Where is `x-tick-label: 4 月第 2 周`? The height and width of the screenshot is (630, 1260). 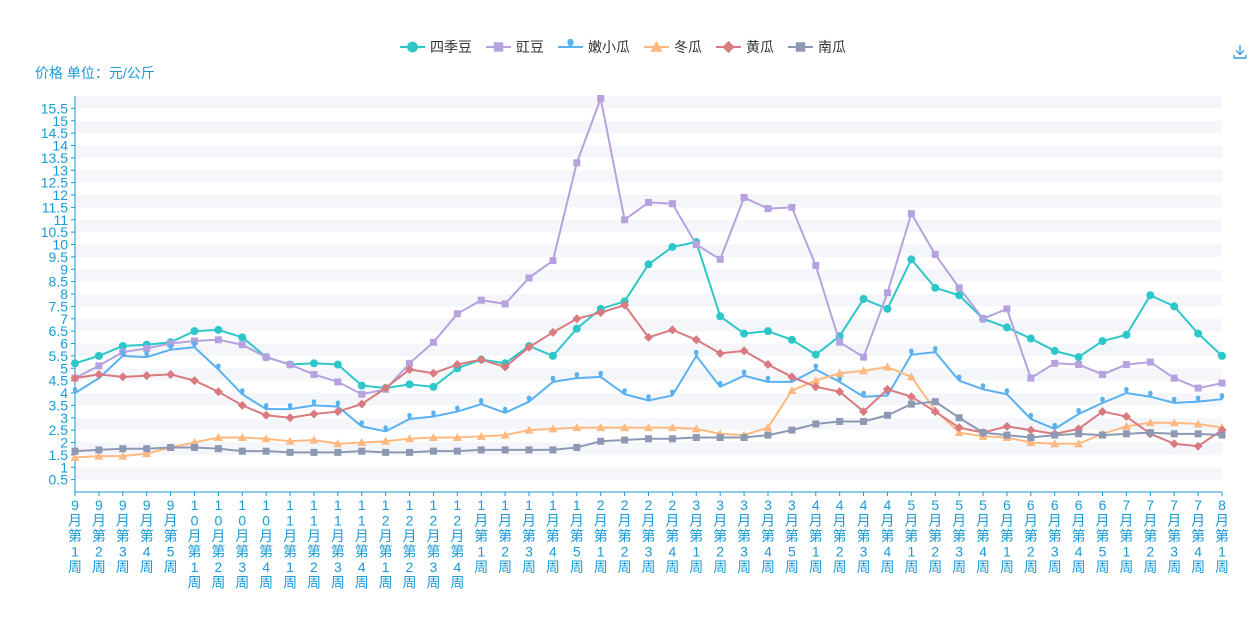
x-tick-label: 4 月第 2 周 is located at coordinates (840, 536).